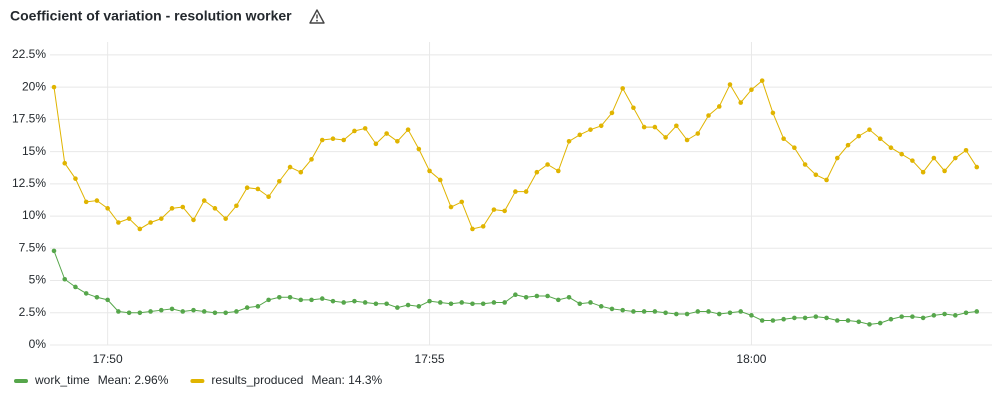 The image size is (1000, 400). I want to click on legend-item: work_time Mean: 2.96%, so click(91, 380).